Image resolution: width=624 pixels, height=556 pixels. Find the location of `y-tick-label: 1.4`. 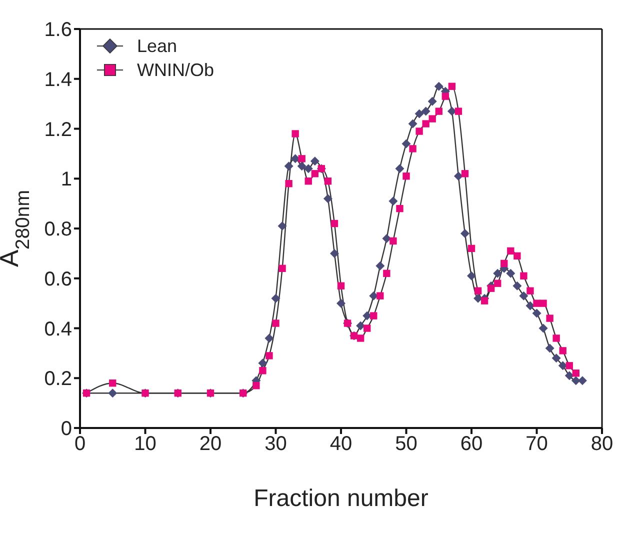

y-tick-label: 1.4 is located at coordinates (58, 79).